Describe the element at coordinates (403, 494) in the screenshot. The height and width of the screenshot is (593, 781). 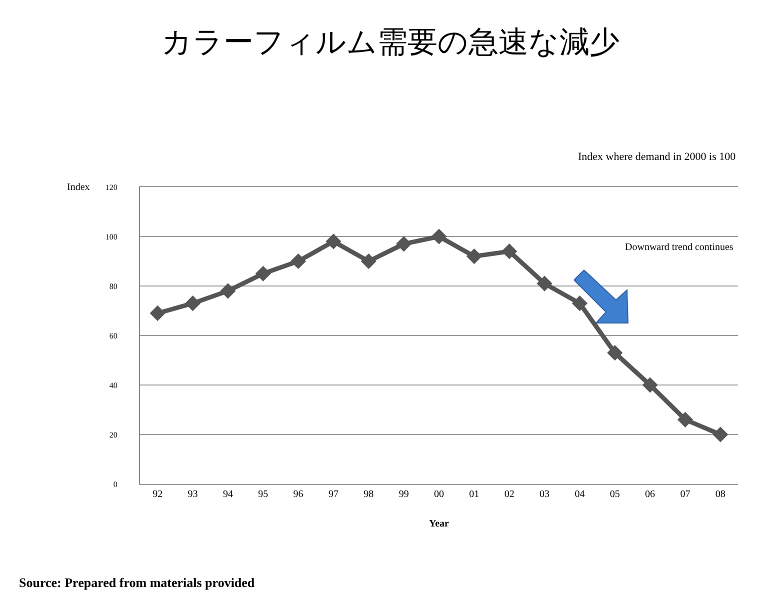
I see `x-tick-label: 99` at that location.